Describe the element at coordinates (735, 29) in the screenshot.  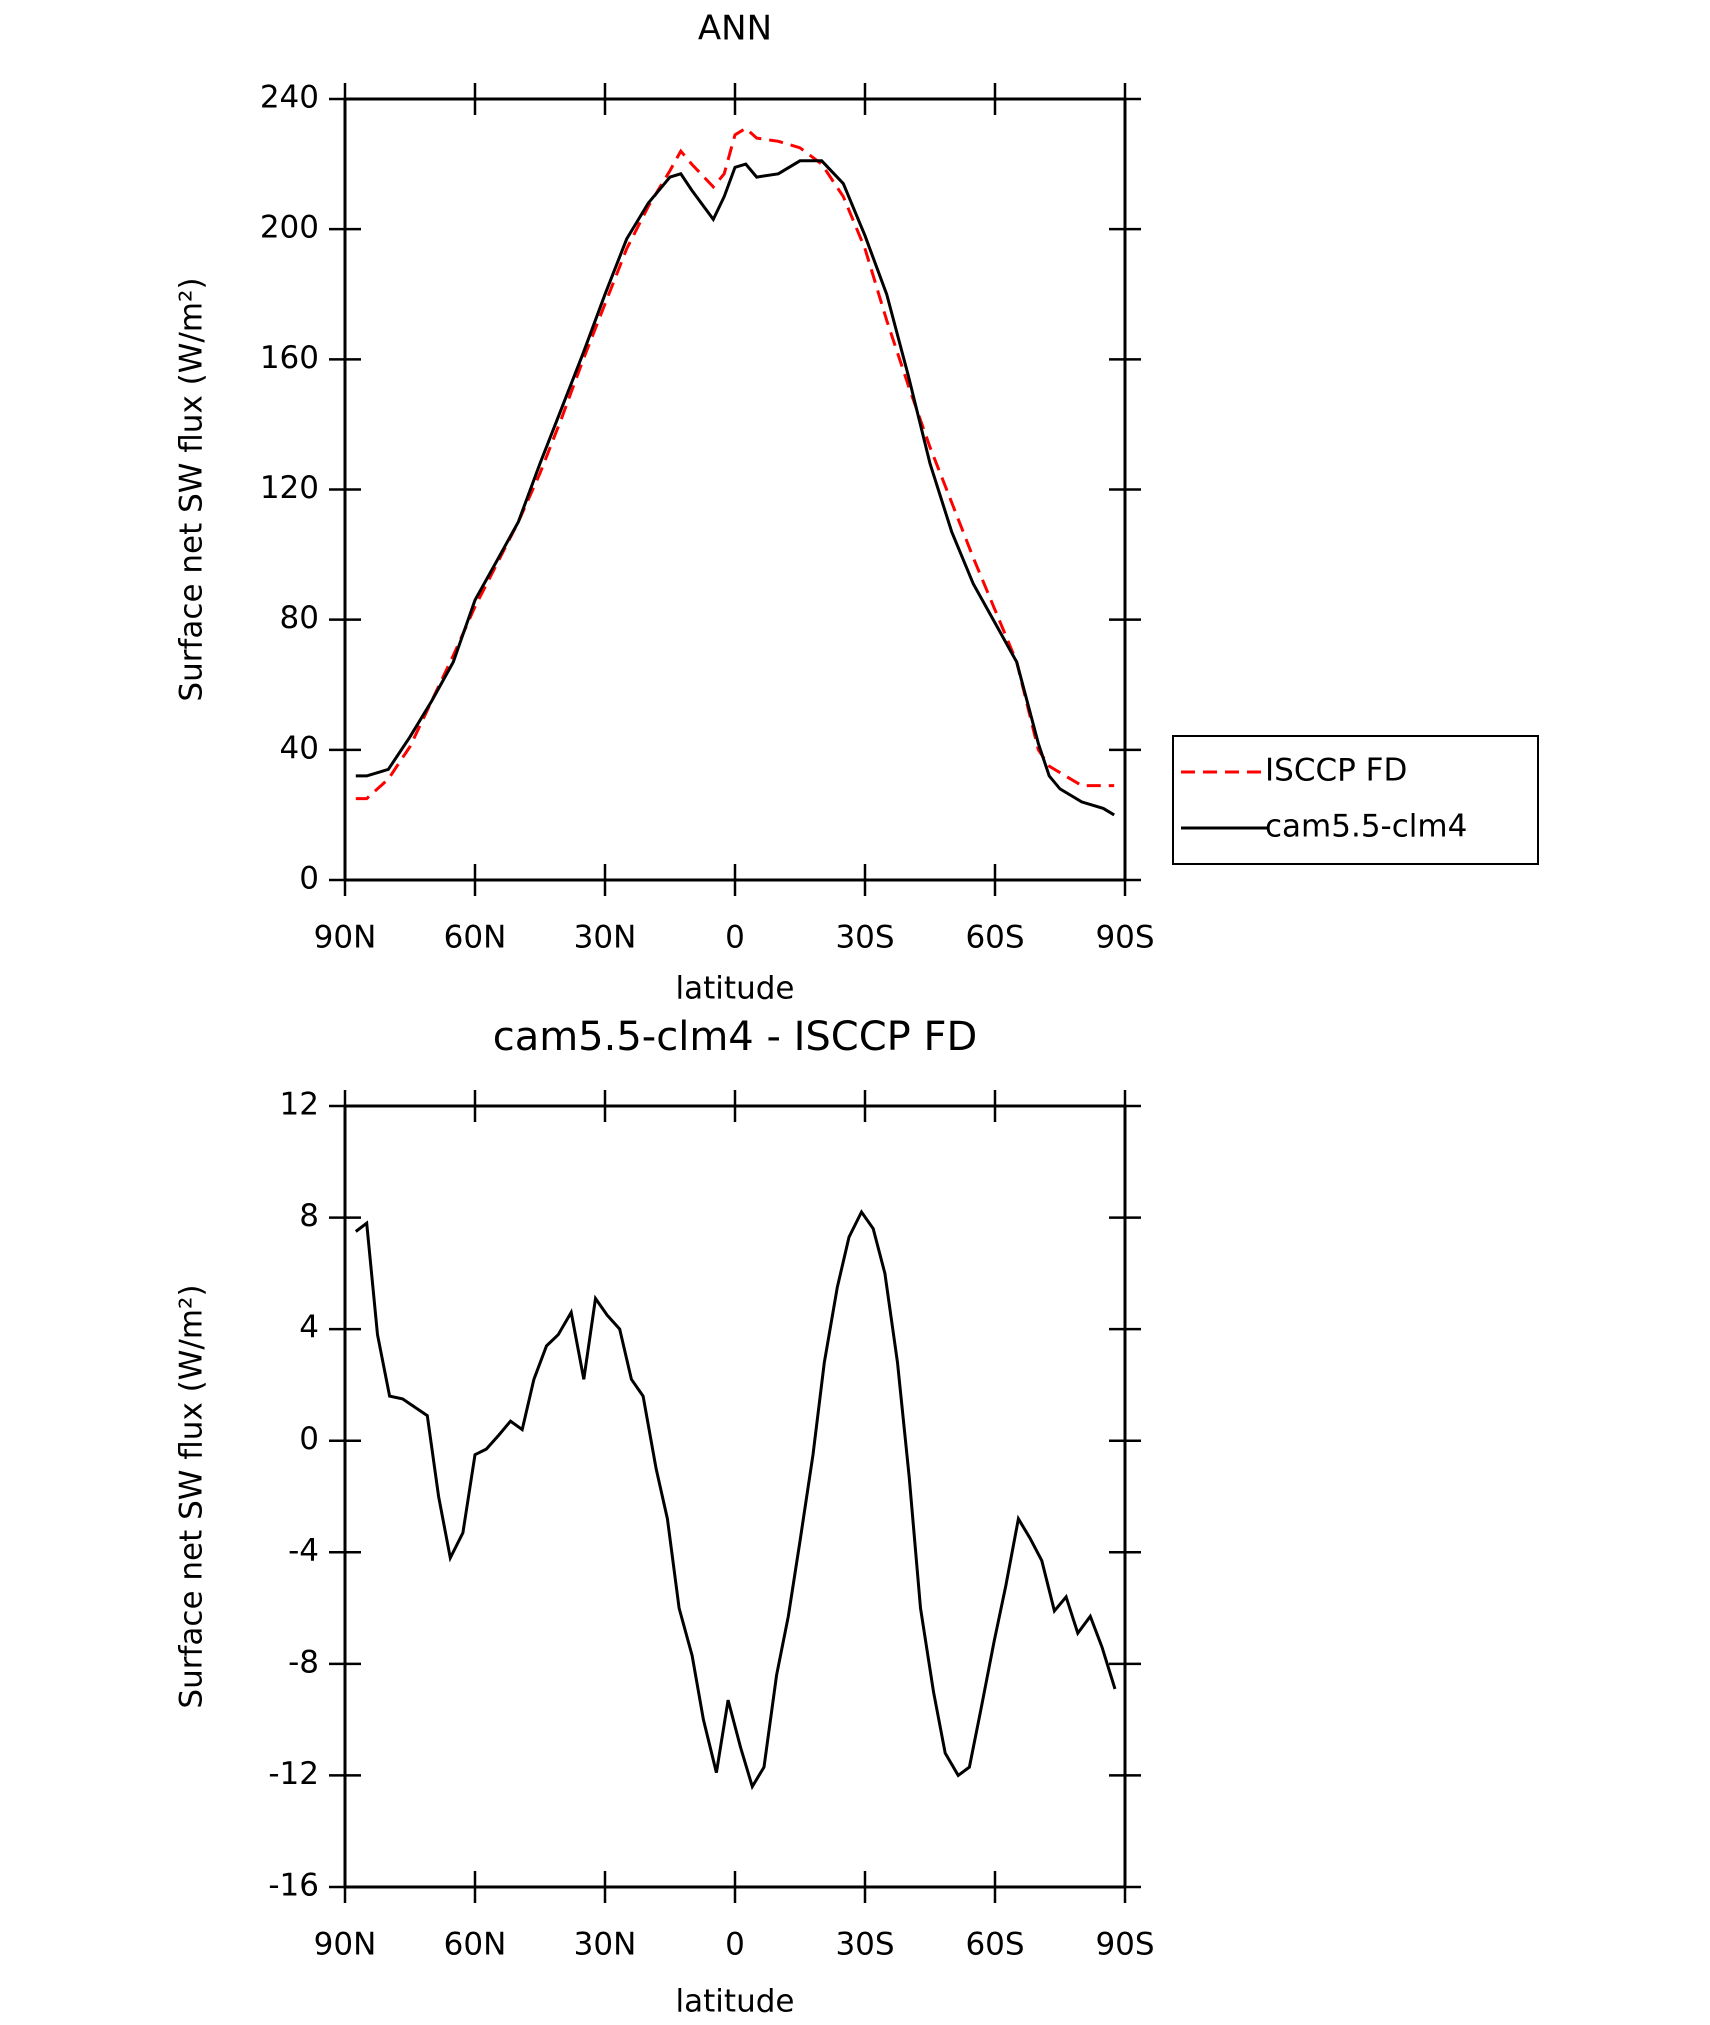
I see `chart-title: ANN` at that location.